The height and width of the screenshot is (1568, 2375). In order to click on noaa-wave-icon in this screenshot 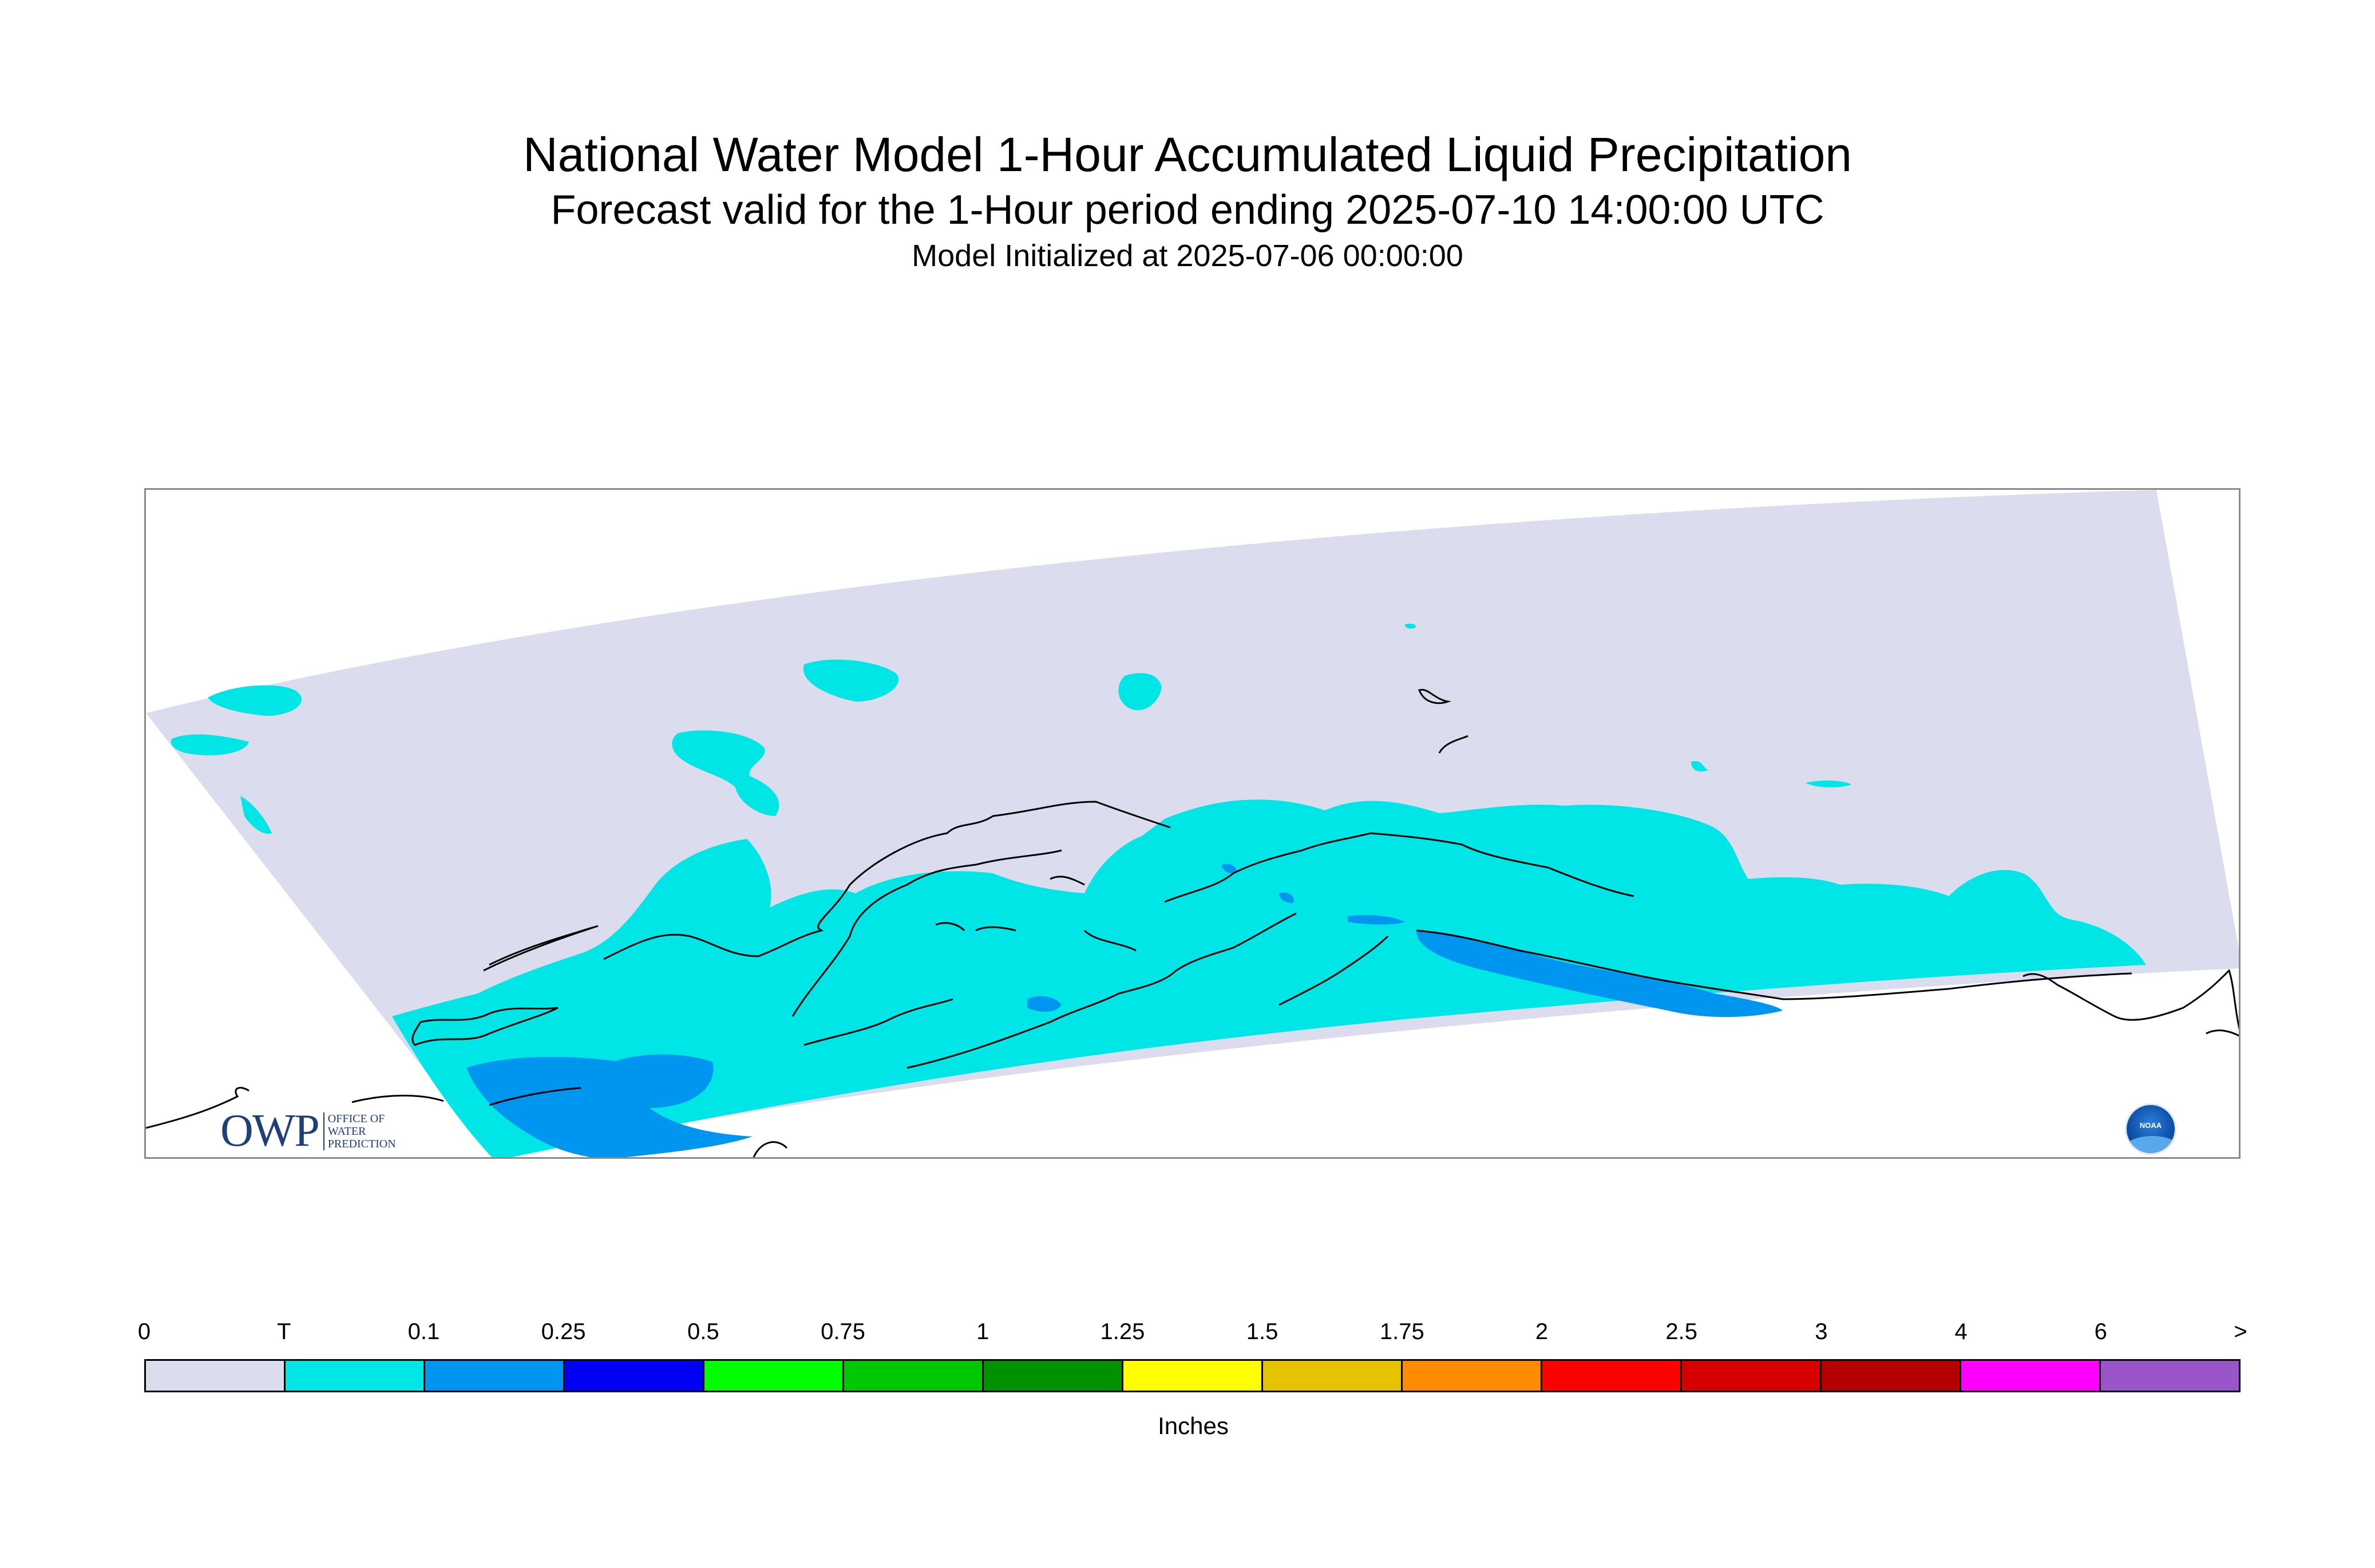, I will do `click(2151, 1144)`.